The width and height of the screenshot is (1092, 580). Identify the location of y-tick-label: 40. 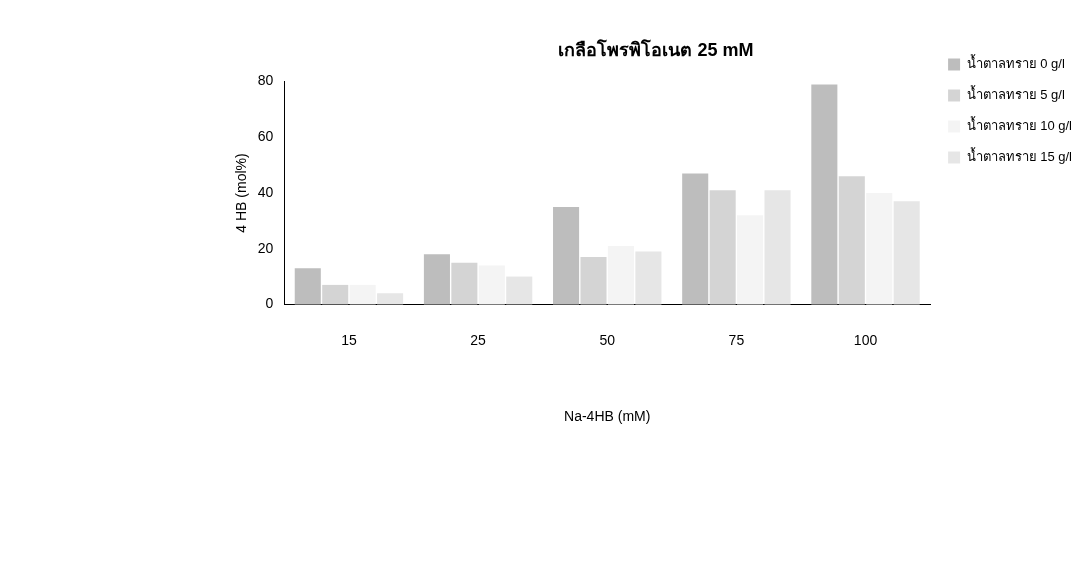
(265, 191).